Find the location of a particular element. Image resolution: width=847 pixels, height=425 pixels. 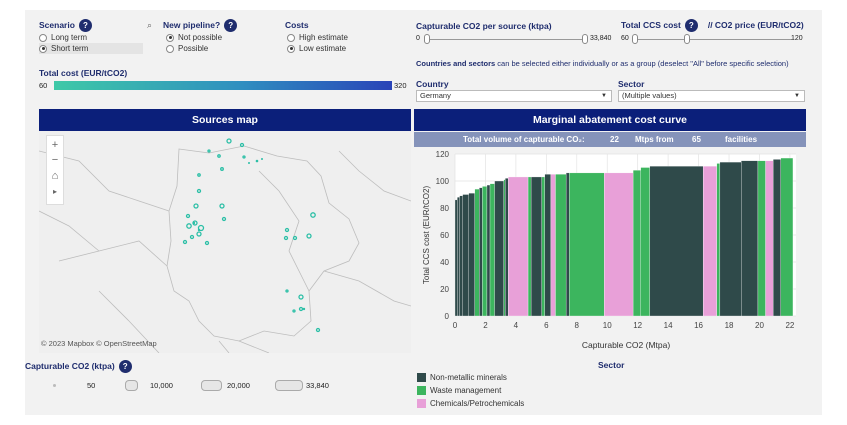

ccs-slider-label: Total CCS cost is located at coordinates (651, 25).